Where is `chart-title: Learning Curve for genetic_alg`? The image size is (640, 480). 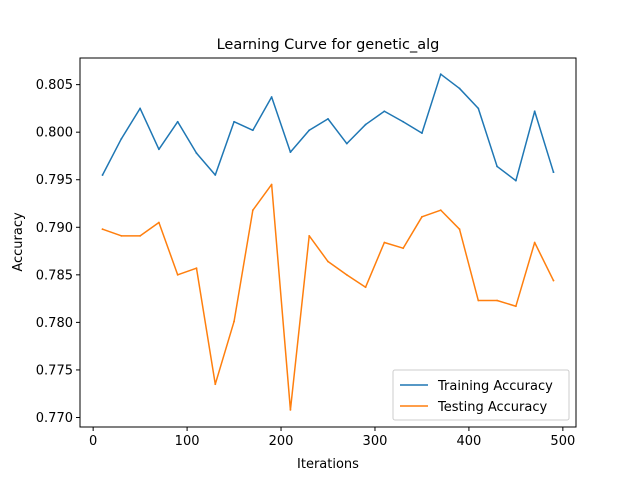 chart-title: Learning Curve for genetic_alg is located at coordinates (328, 45).